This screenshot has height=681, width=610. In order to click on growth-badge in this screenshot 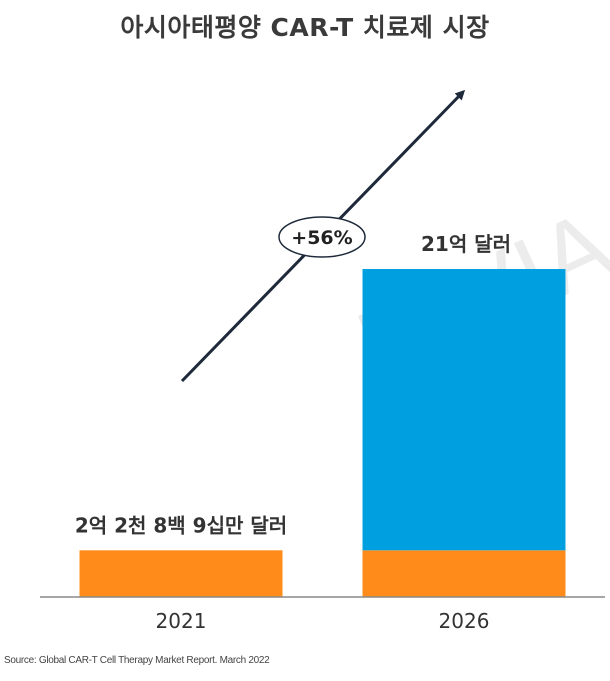, I will do `click(322, 237)`.